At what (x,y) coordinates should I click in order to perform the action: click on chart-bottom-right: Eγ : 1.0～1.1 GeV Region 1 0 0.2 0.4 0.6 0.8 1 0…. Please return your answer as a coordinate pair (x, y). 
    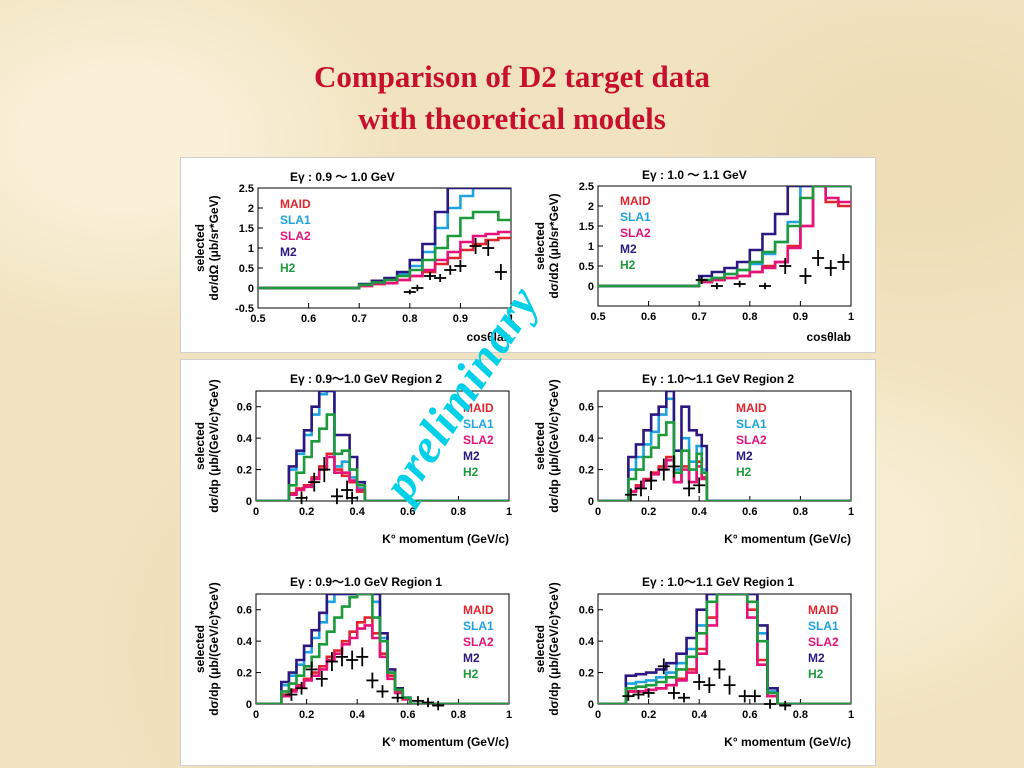
    Looking at the image, I should click on (693, 662).